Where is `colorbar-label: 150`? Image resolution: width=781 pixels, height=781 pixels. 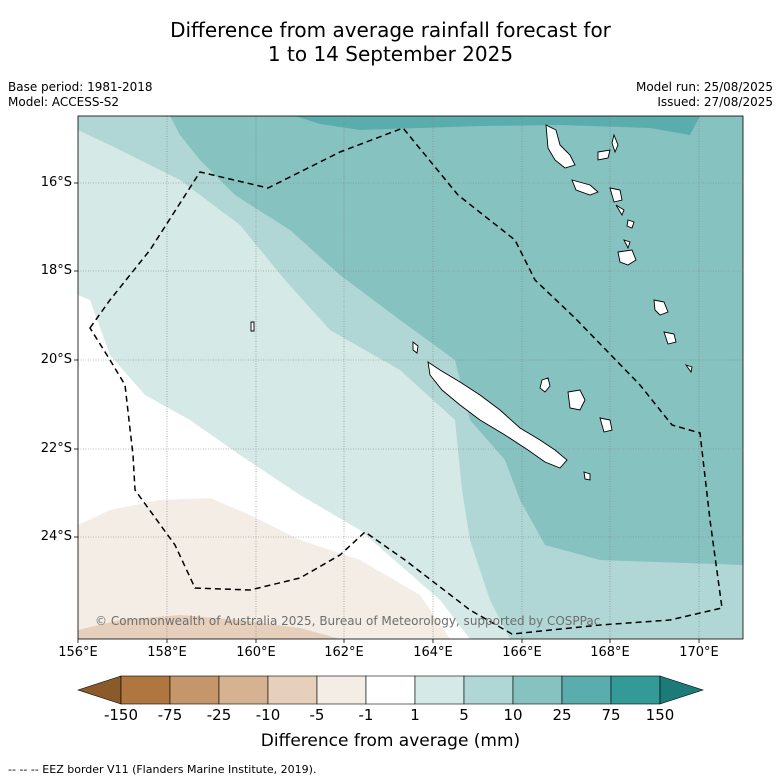
colorbar-label: 150 is located at coordinates (660, 715).